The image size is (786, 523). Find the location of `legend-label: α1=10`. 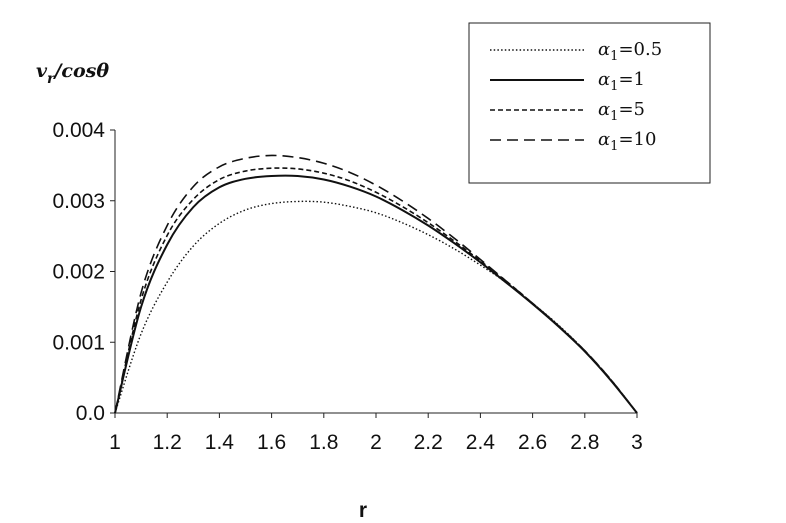

legend-label: α1=10 is located at coordinates (627, 141).